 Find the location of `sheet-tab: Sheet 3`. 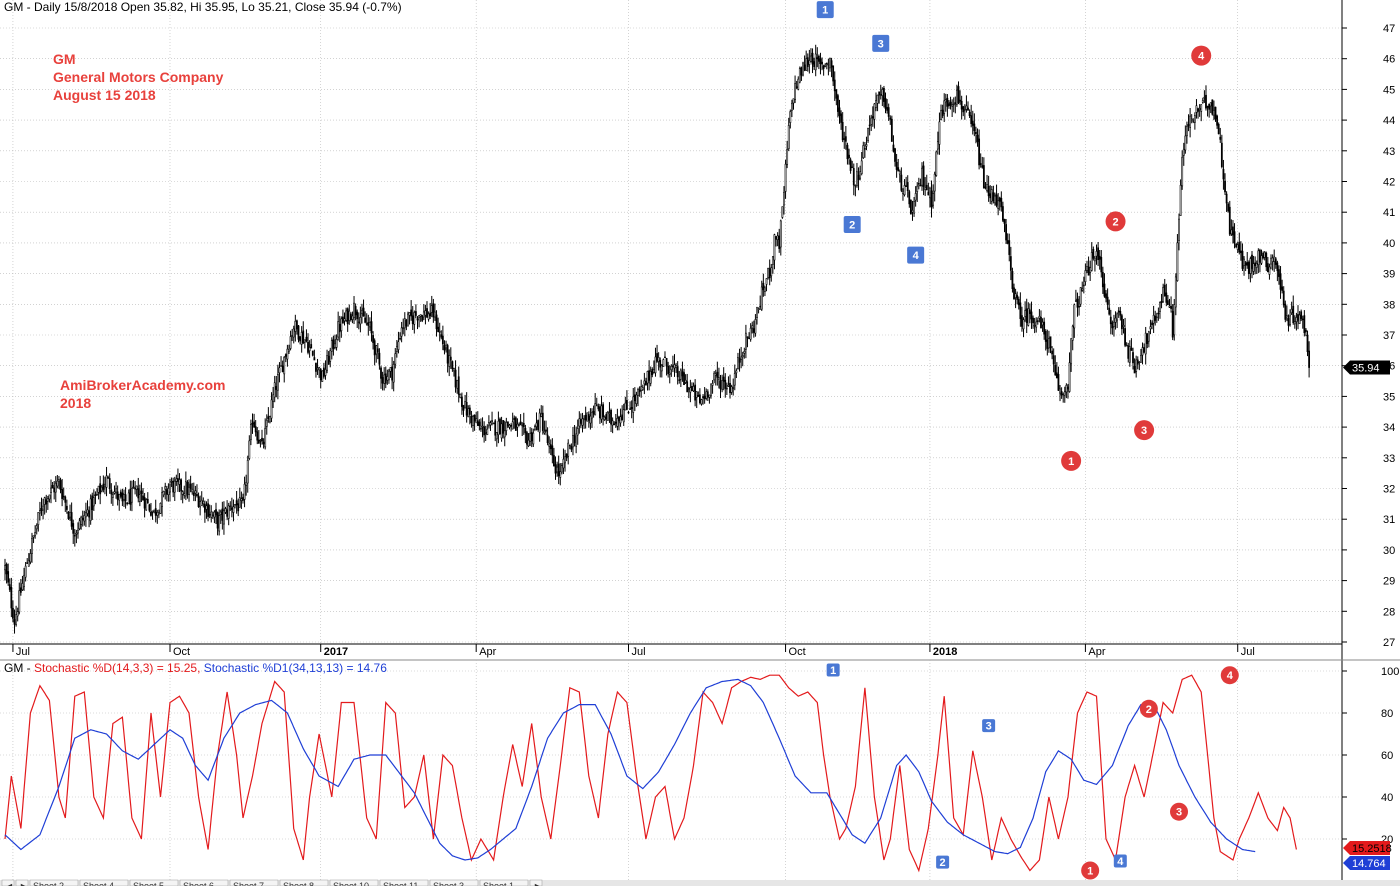

sheet-tab: Sheet 3 is located at coordinates (454, 882).